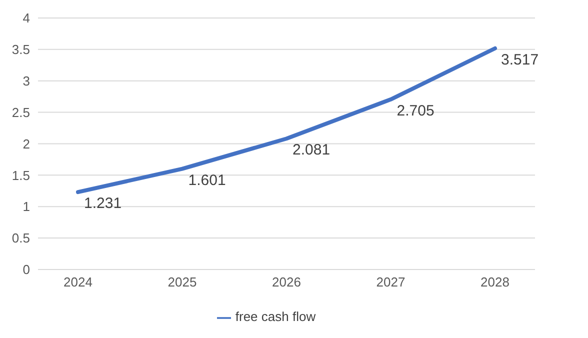 The width and height of the screenshot is (588, 338). Describe the element at coordinates (391, 282) in the screenshot. I see `x-tick-label: 2027` at that location.